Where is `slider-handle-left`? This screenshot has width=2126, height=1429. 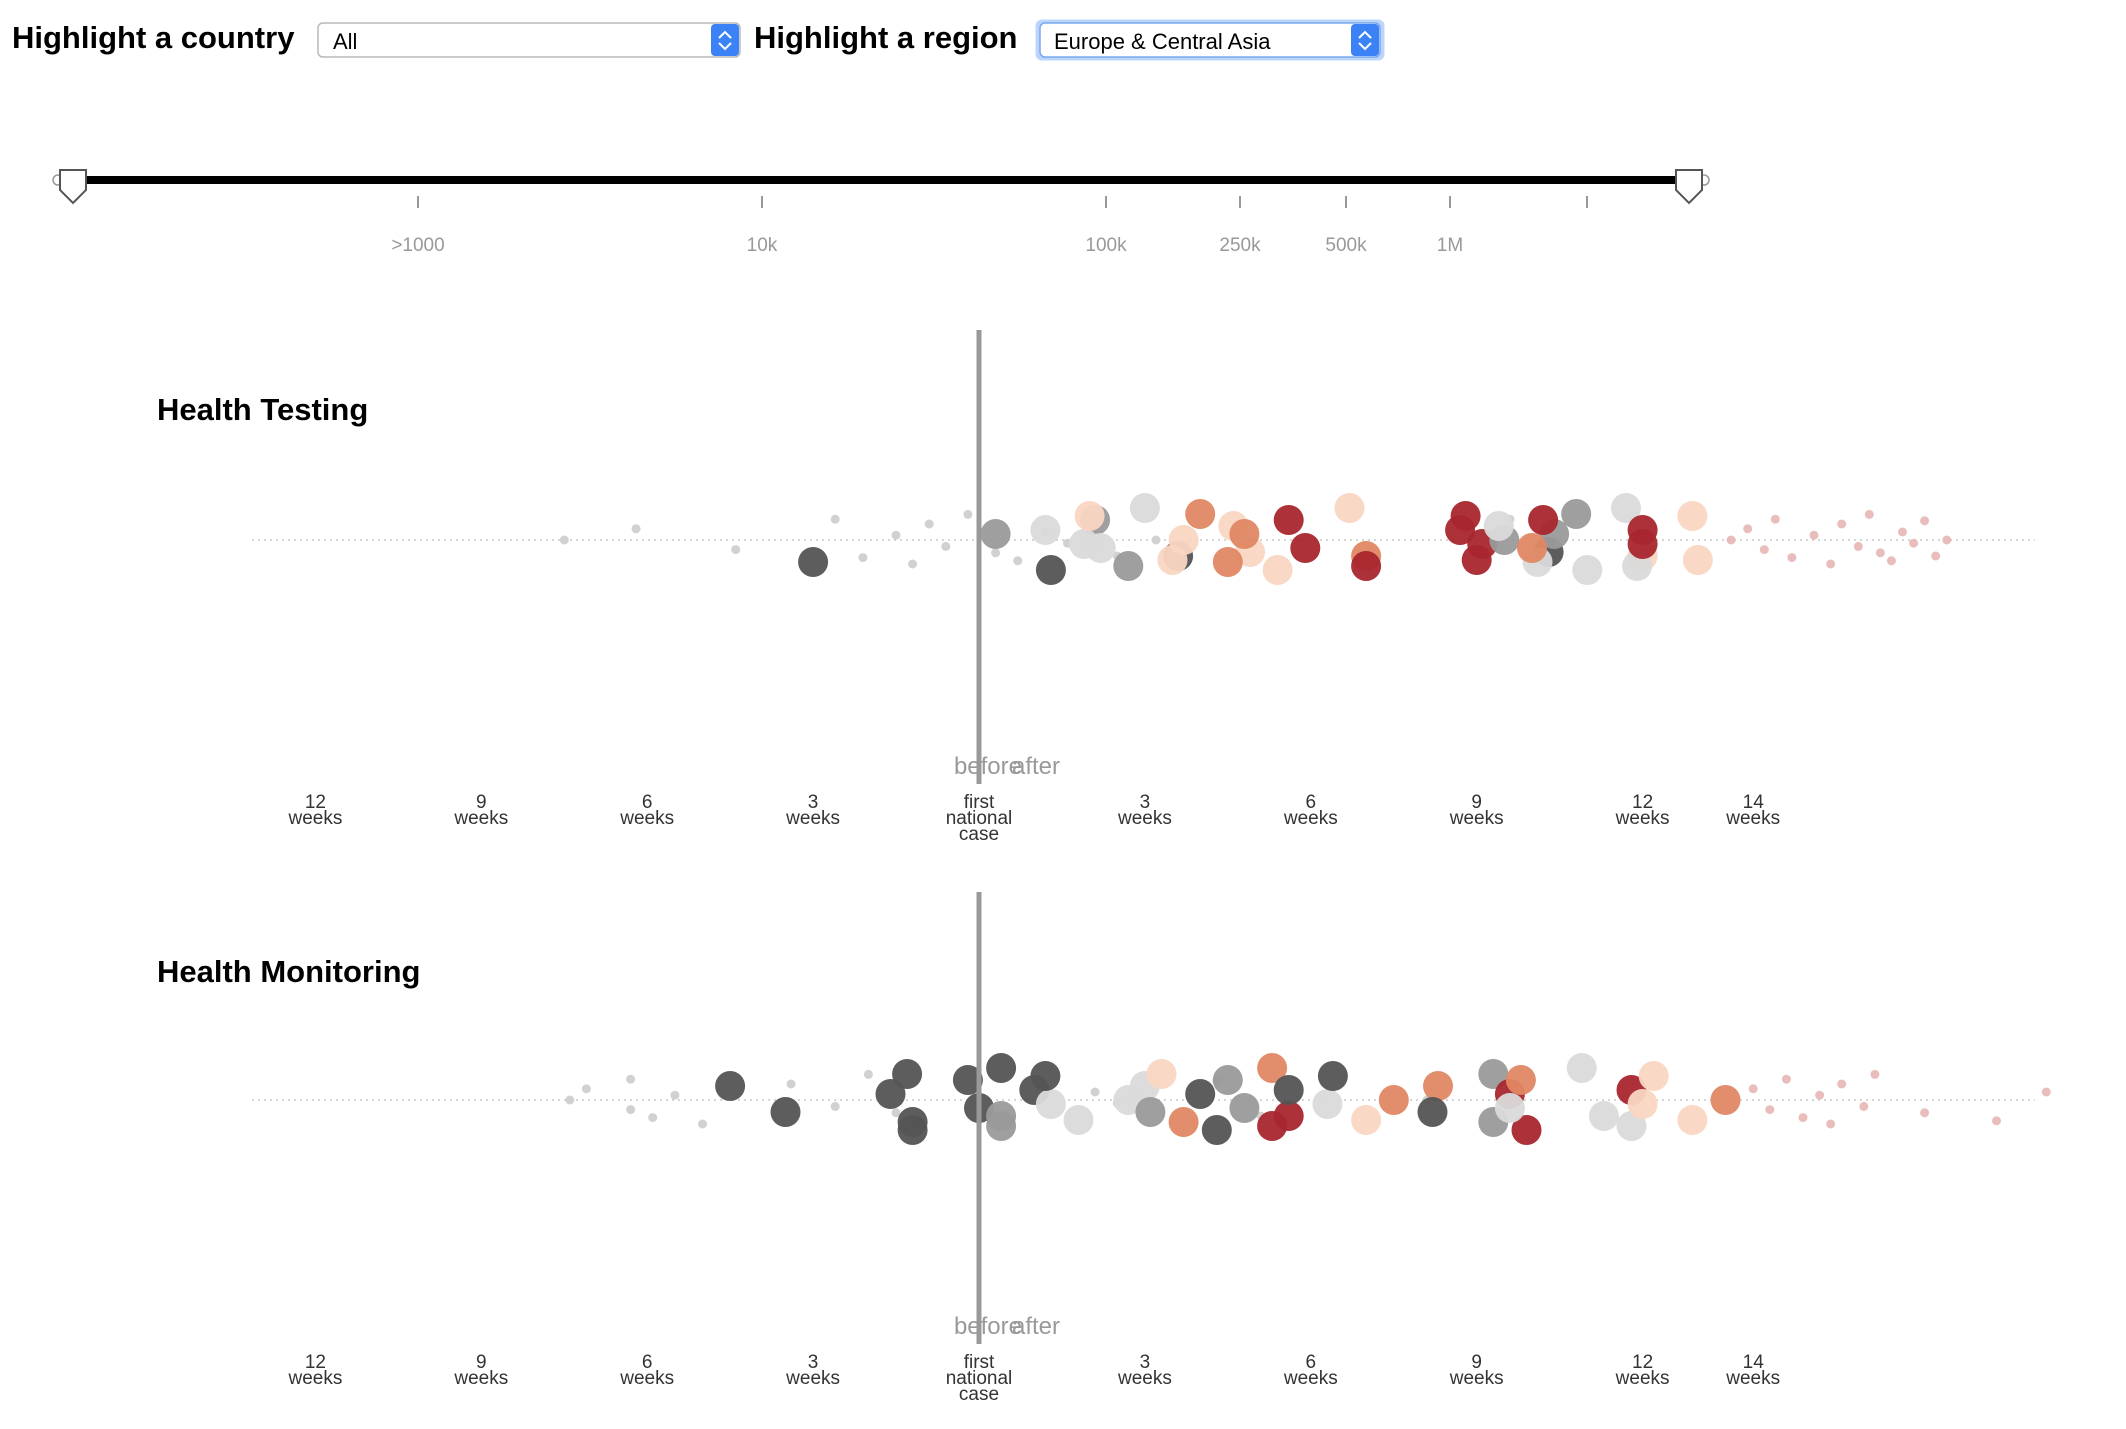 slider-handle-left is located at coordinates (69, 187).